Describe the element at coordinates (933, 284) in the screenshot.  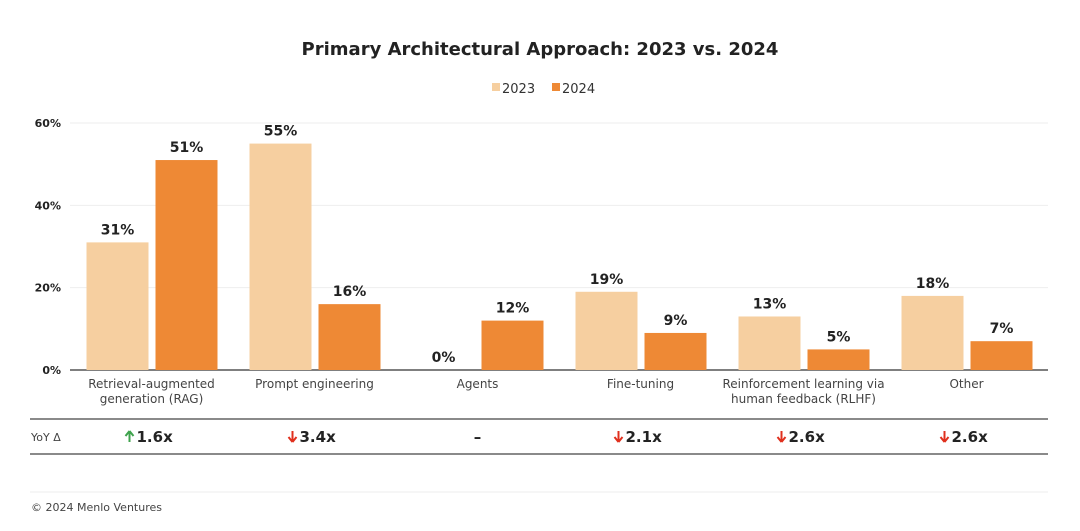
I see `data-label-2023: 18%` at that location.